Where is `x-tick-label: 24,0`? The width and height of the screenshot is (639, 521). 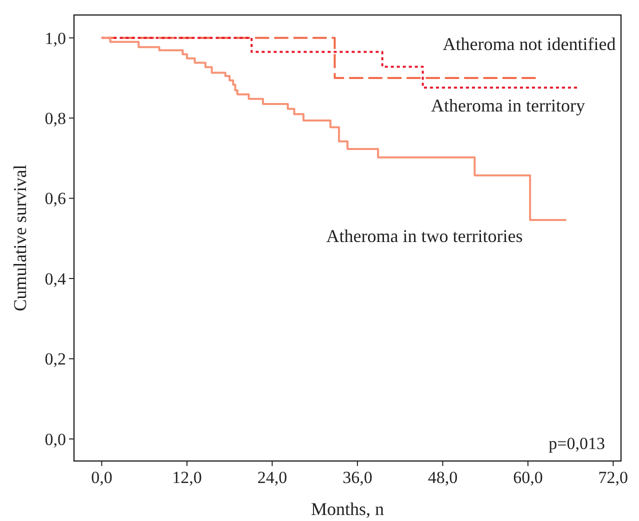 x-tick-label: 24,0 is located at coordinates (272, 477).